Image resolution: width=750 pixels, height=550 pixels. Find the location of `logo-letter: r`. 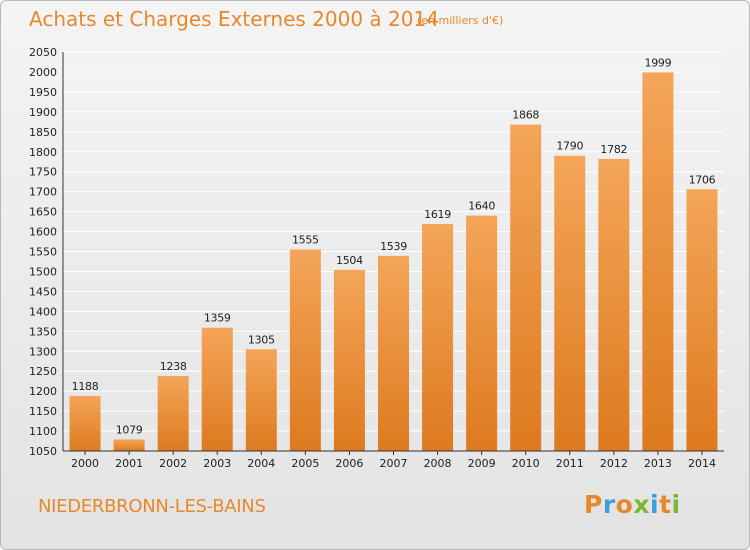

logo-letter: r is located at coordinates (609, 504).